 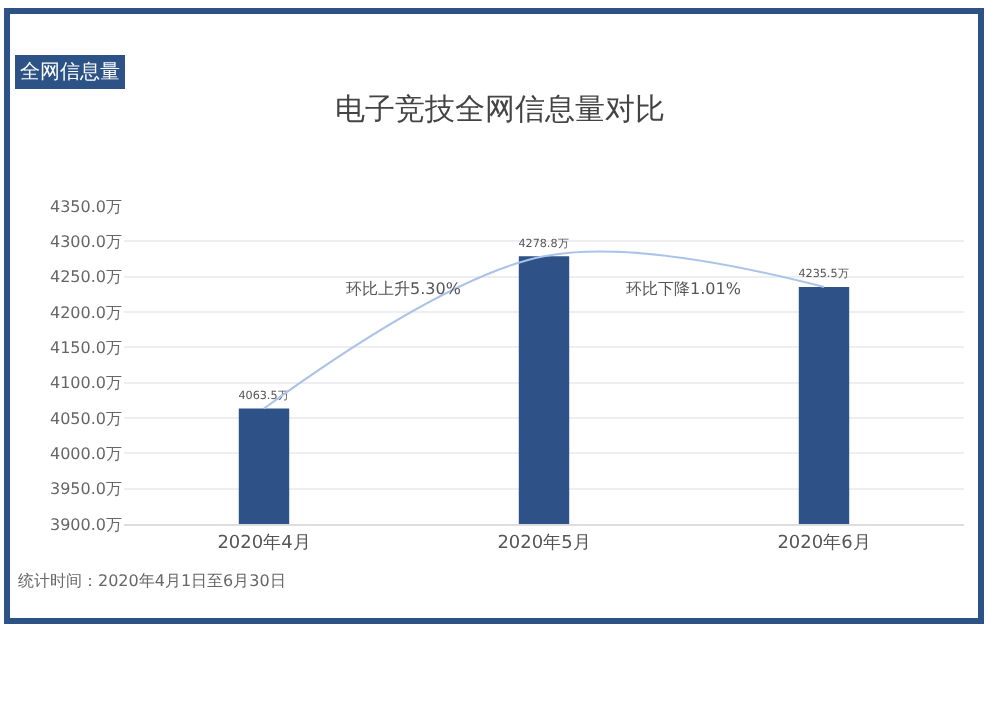 What do you see at coordinates (544, 542) in the screenshot?
I see `x-tick-label: 2020年5月` at bounding box center [544, 542].